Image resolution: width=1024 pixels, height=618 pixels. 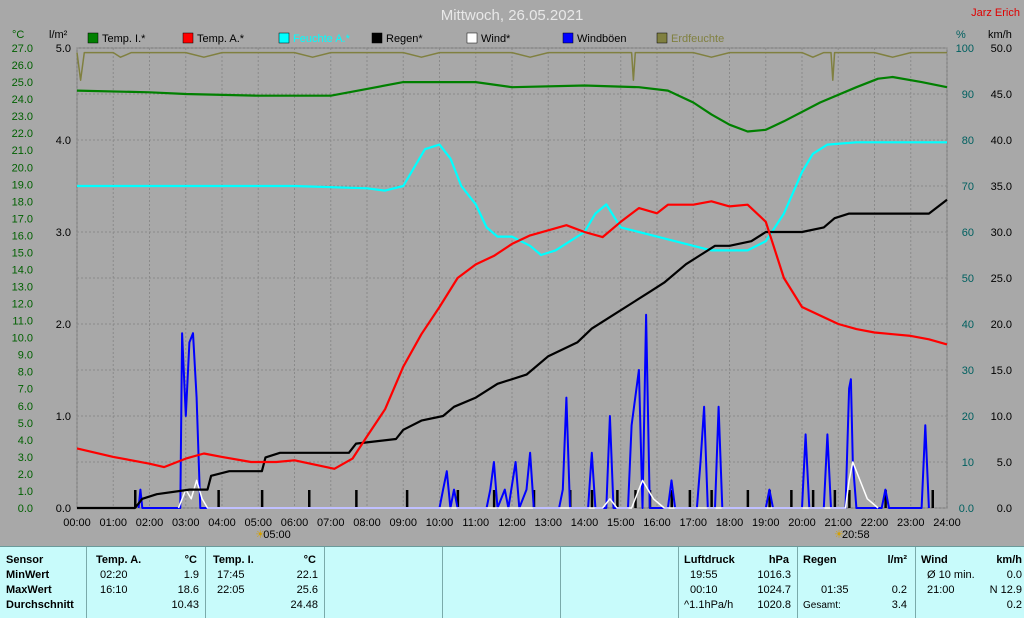 What do you see at coordinates (1001, 233) in the screenshot?
I see `wind-axis-tick: 30.0` at bounding box center [1001, 233].